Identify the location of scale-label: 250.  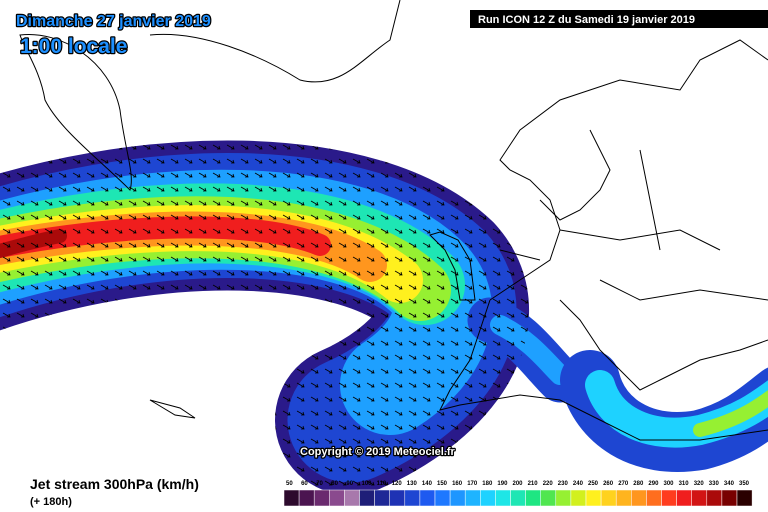
(593, 484).